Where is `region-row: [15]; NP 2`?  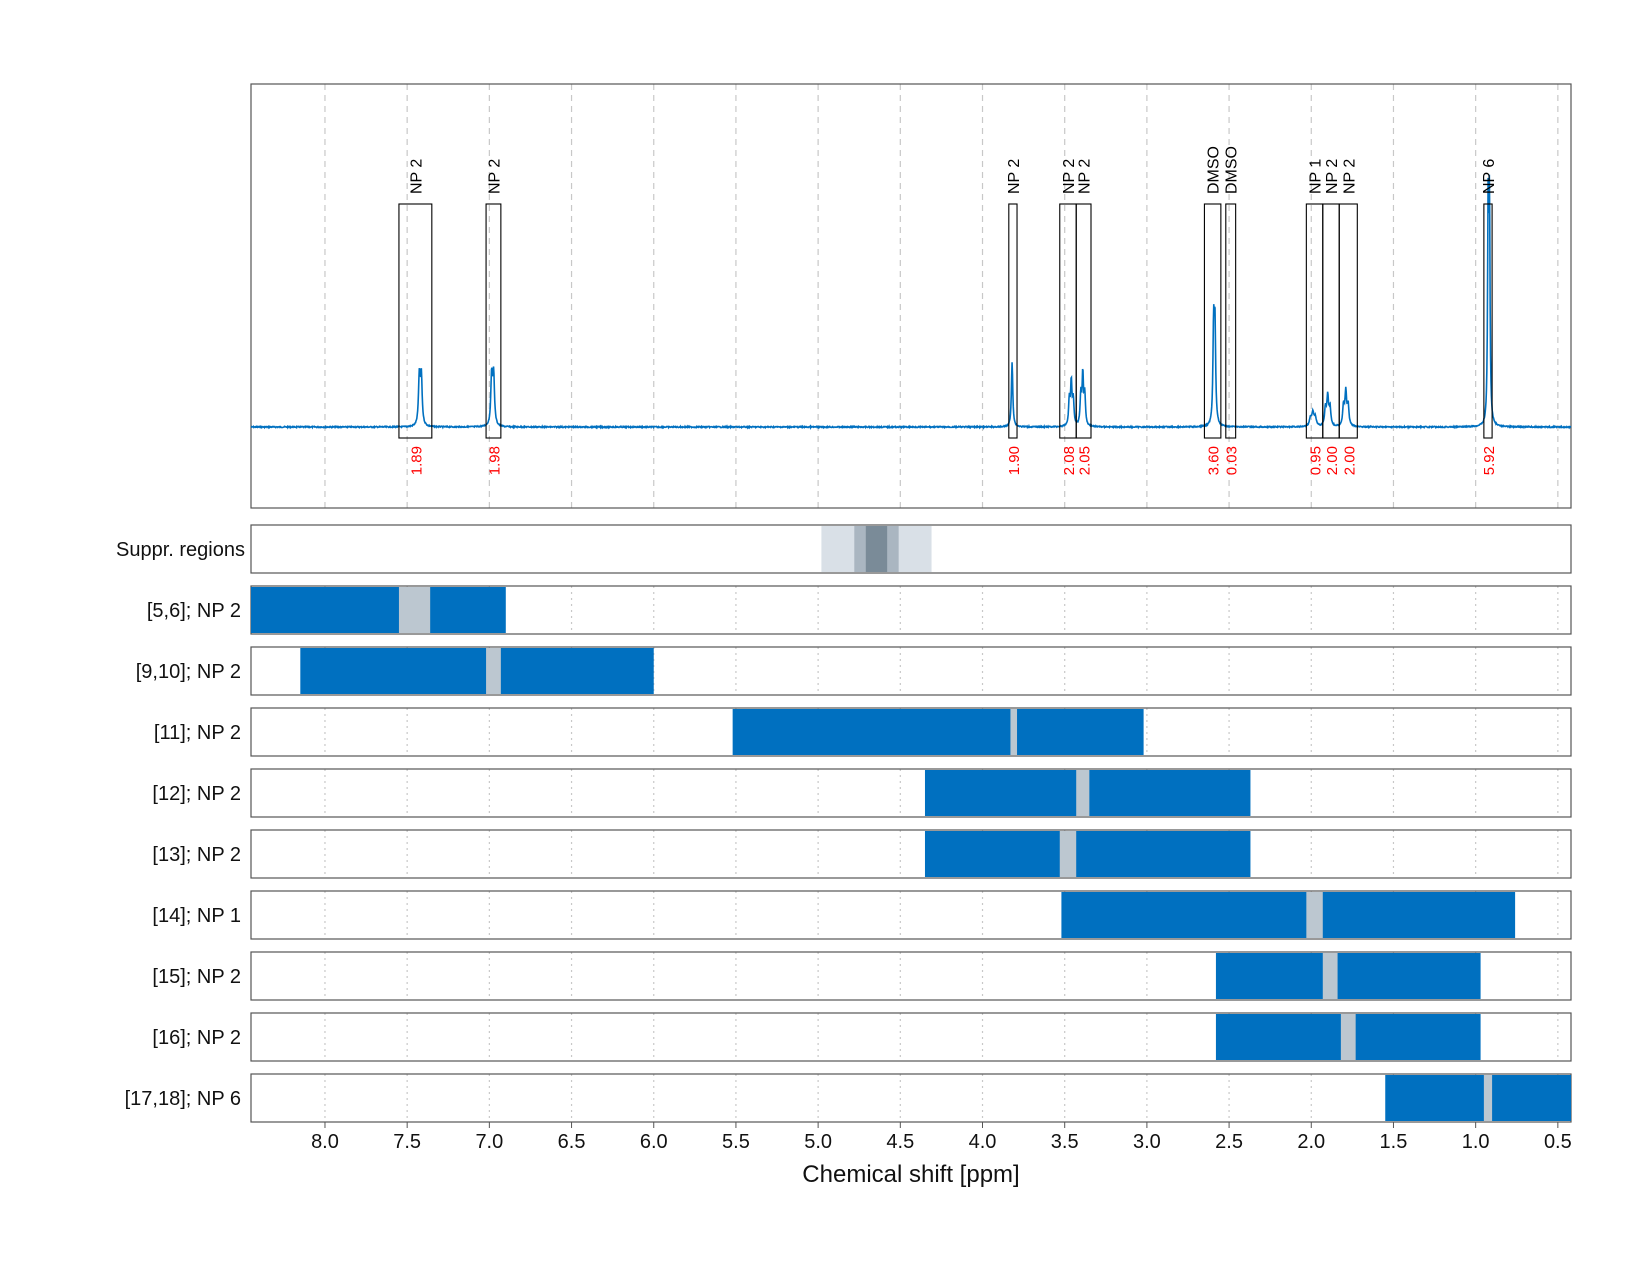
region-row: [15]; NP 2 is located at coordinates (862, 976).